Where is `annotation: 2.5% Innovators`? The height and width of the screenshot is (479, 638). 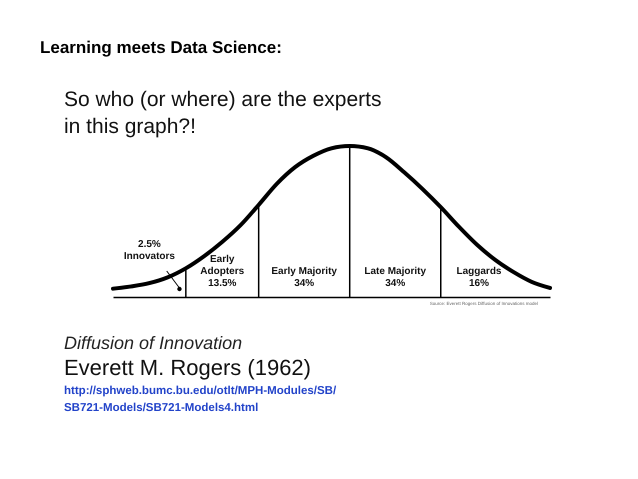 annotation: 2.5% Innovators is located at coordinates (150, 250).